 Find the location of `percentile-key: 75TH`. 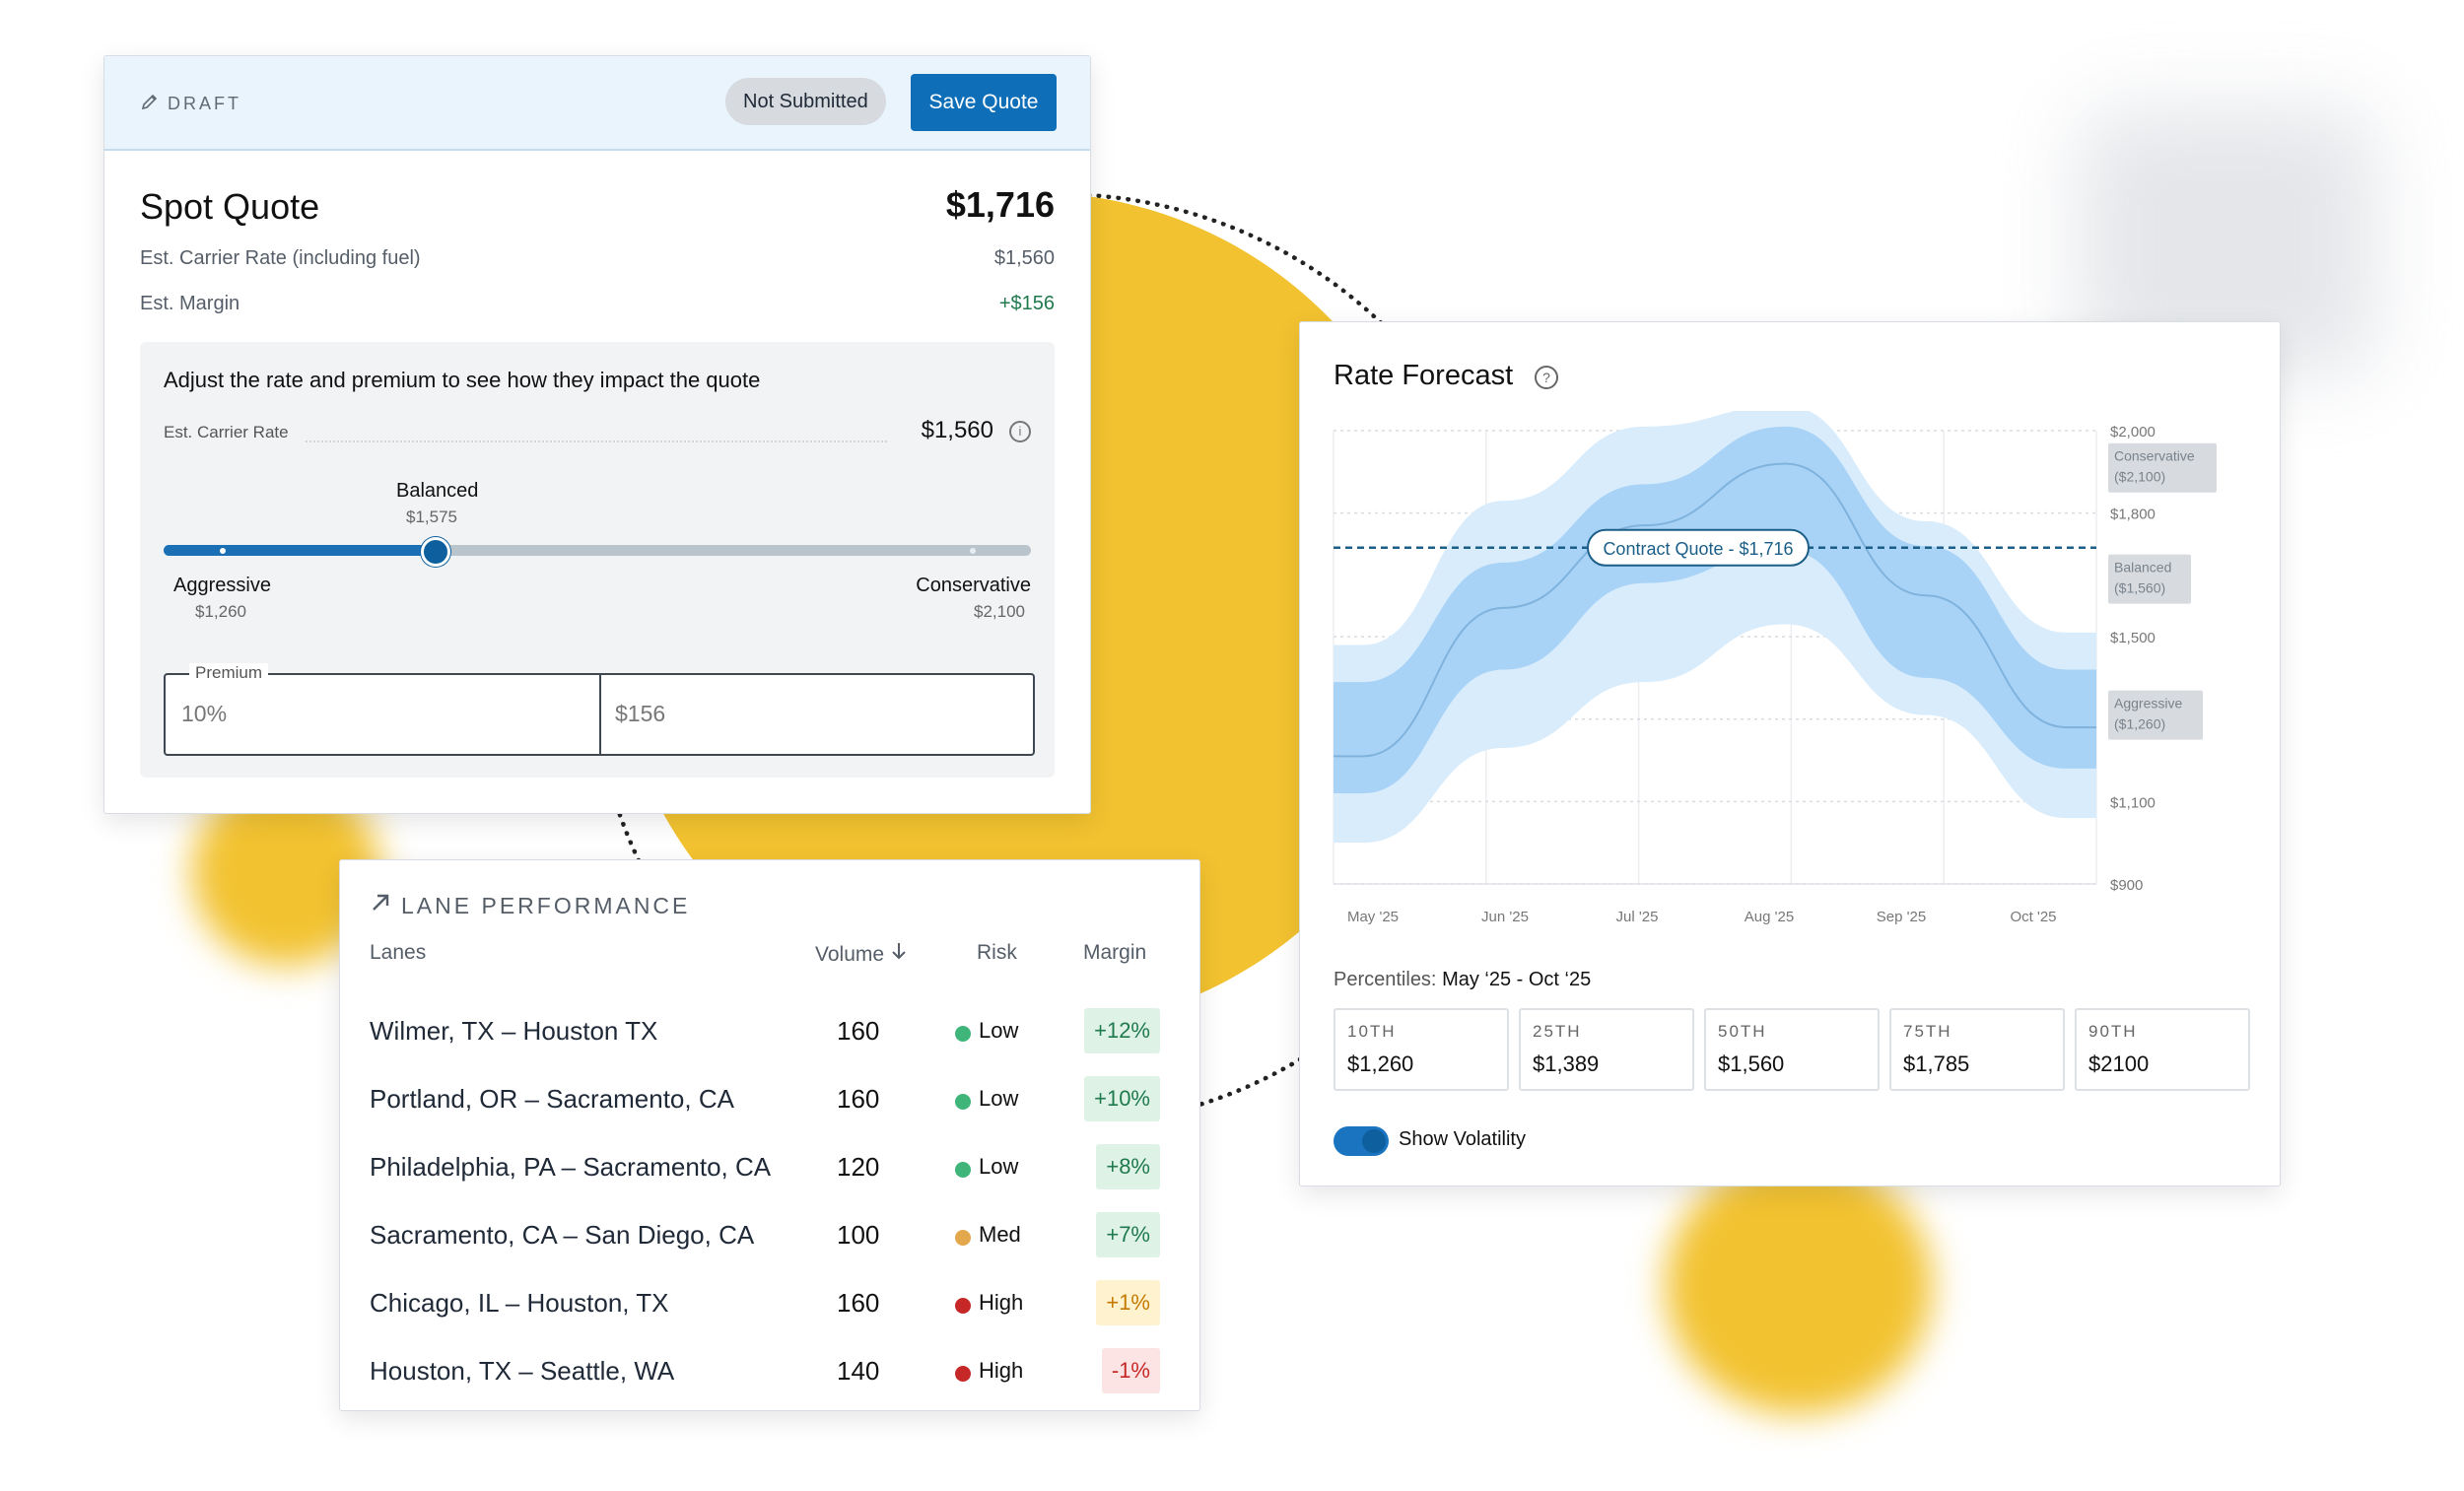

percentile-key: 75TH is located at coordinates (1927, 1031).